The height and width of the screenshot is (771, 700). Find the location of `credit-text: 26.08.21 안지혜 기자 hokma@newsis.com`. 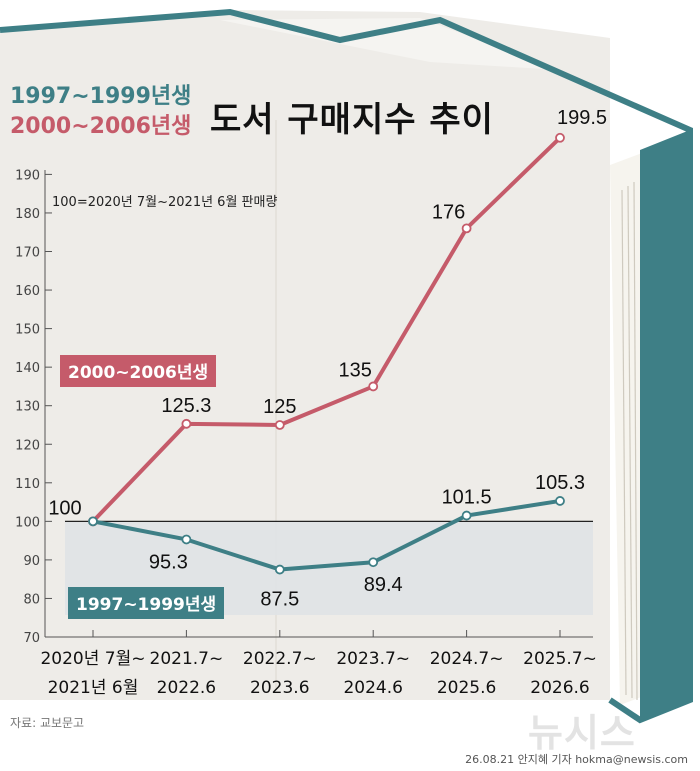

credit-text: 26.08.21 안지혜 기자 hokma@newsis.com is located at coordinates (576, 759).